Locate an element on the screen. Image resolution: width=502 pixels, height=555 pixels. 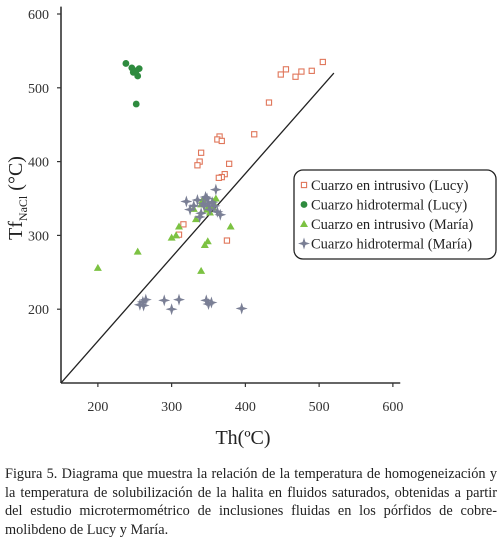
y-tick-label: 600 is located at coordinates (38, 15).